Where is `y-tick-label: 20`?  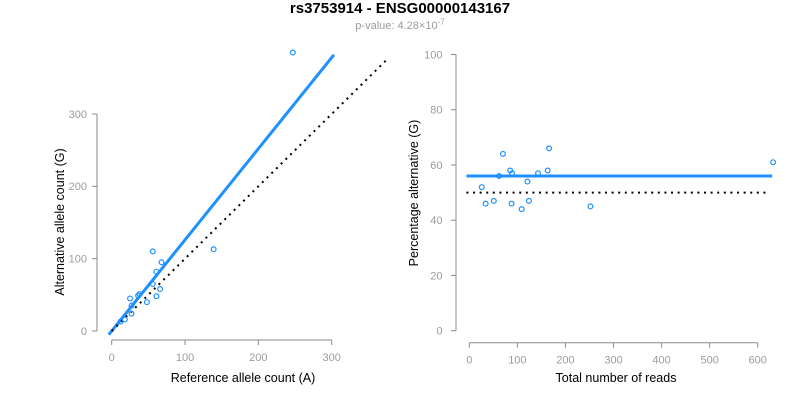
y-tick-label: 20 is located at coordinates (436, 276).